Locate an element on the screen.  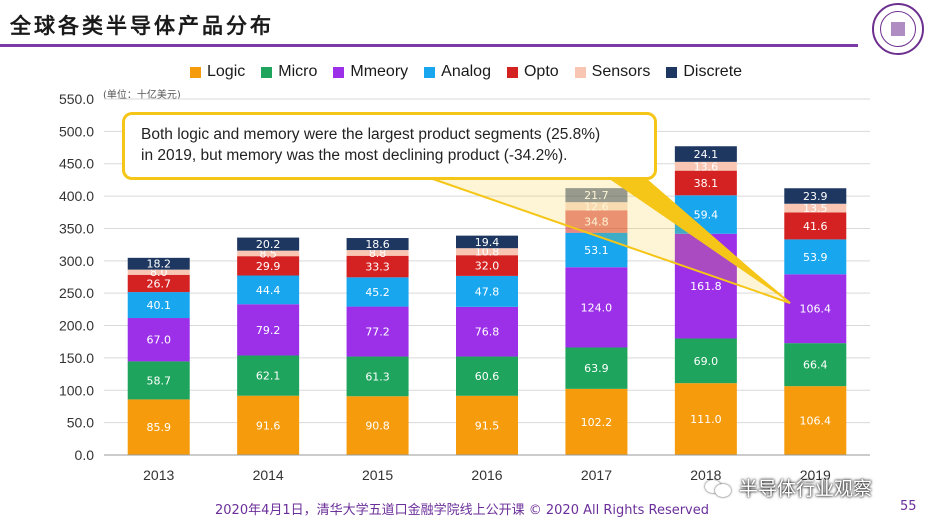
seal-inner-ring is located at coordinates (898, 29).